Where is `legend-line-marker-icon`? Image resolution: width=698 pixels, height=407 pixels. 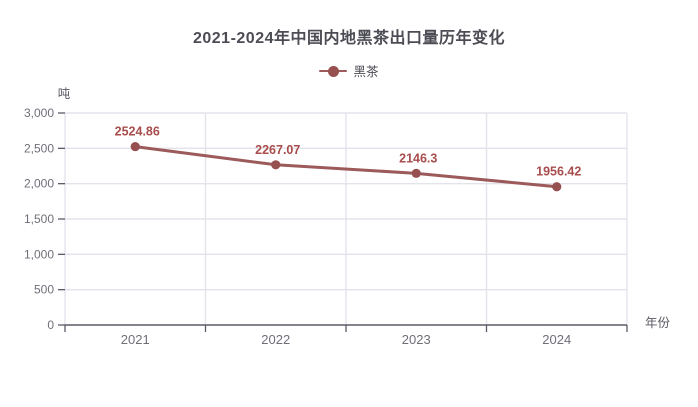 legend-line-marker-icon is located at coordinates (333, 71).